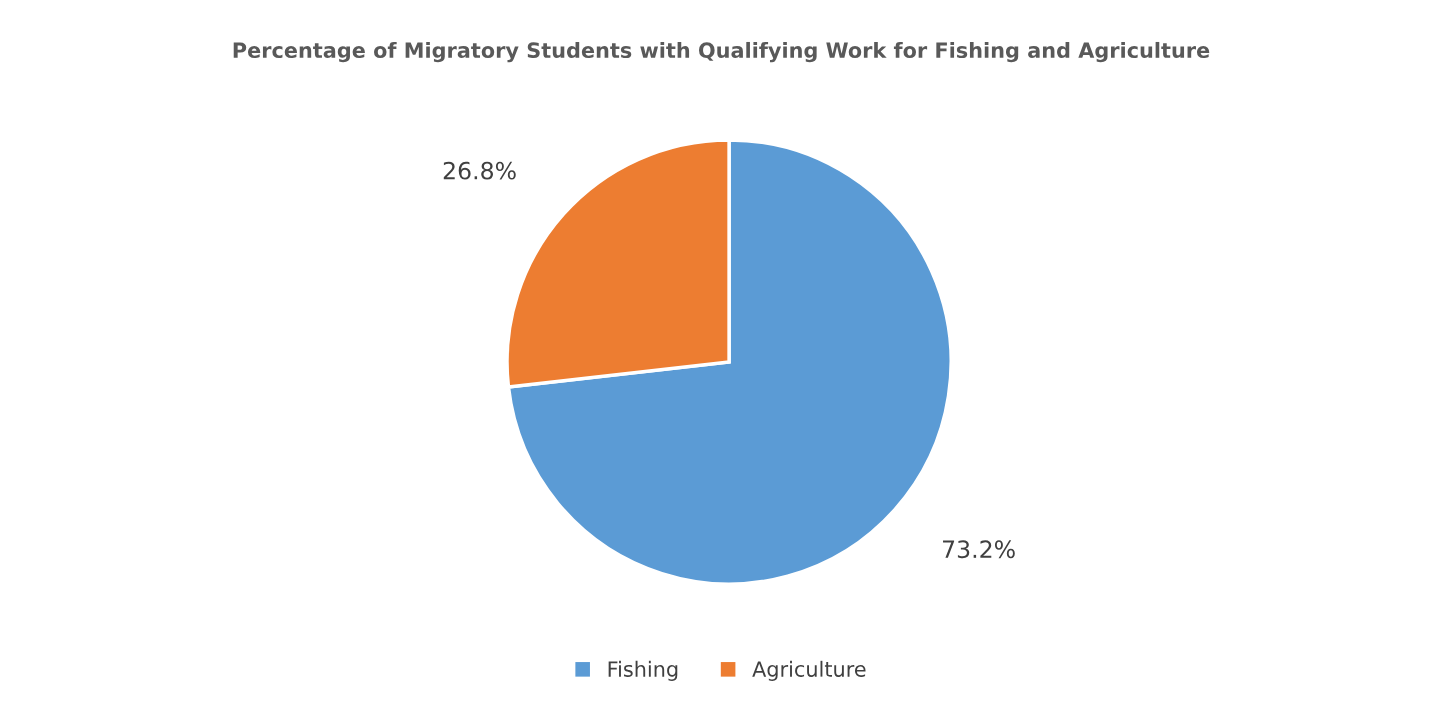 This screenshot has height=714, width=1442. What do you see at coordinates (721, 52) in the screenshot?
I see `chart-title: Percentage of Migratory Students with Qualifying Work for Fishing and Agriculture` at bounding box center [721, 52].